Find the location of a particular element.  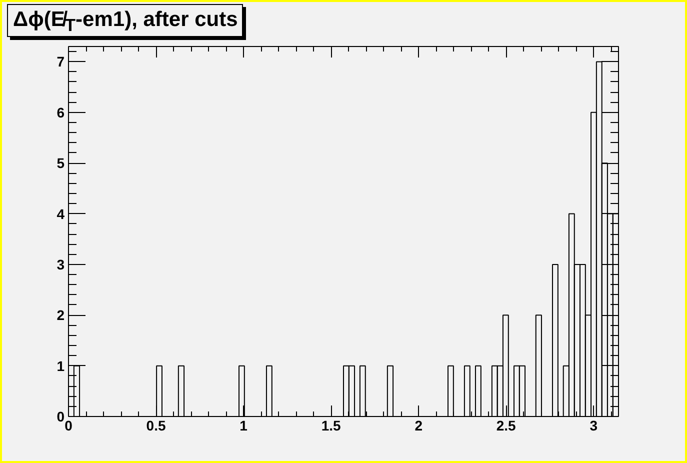

y-tick-label: 4 is located at coordinates (60, 214).